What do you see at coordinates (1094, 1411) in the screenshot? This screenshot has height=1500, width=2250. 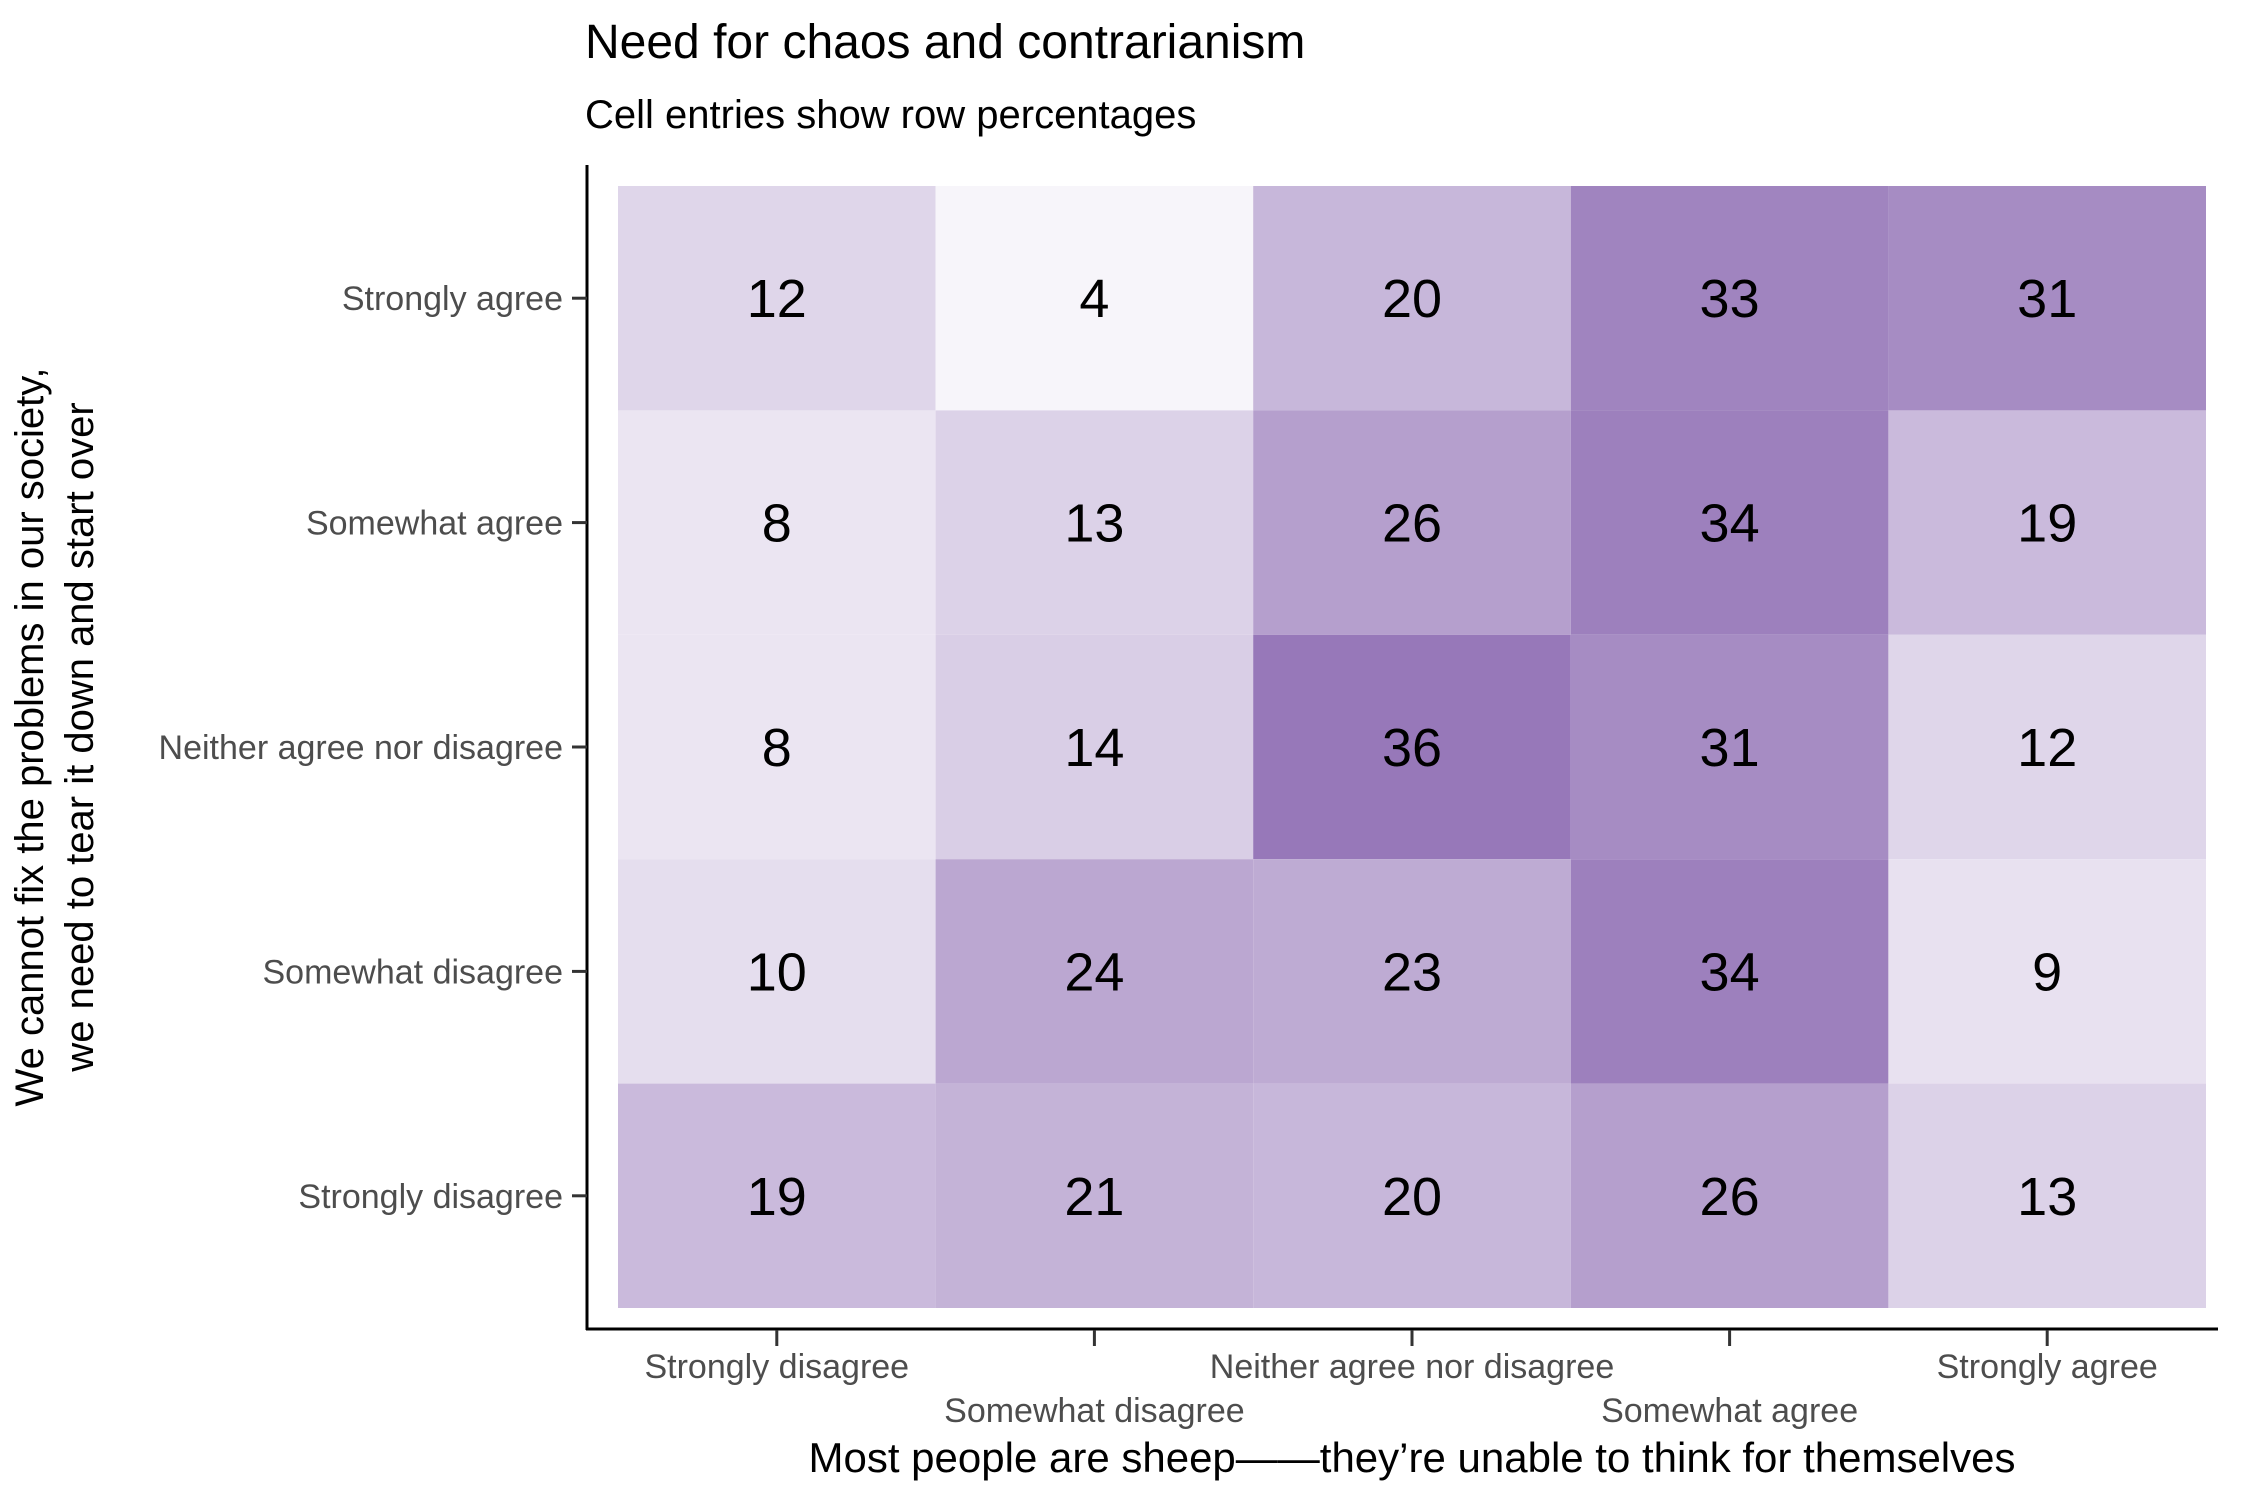 I see `x-tick-label: Somewhat disagree` at bounding box center [1094, 1411].